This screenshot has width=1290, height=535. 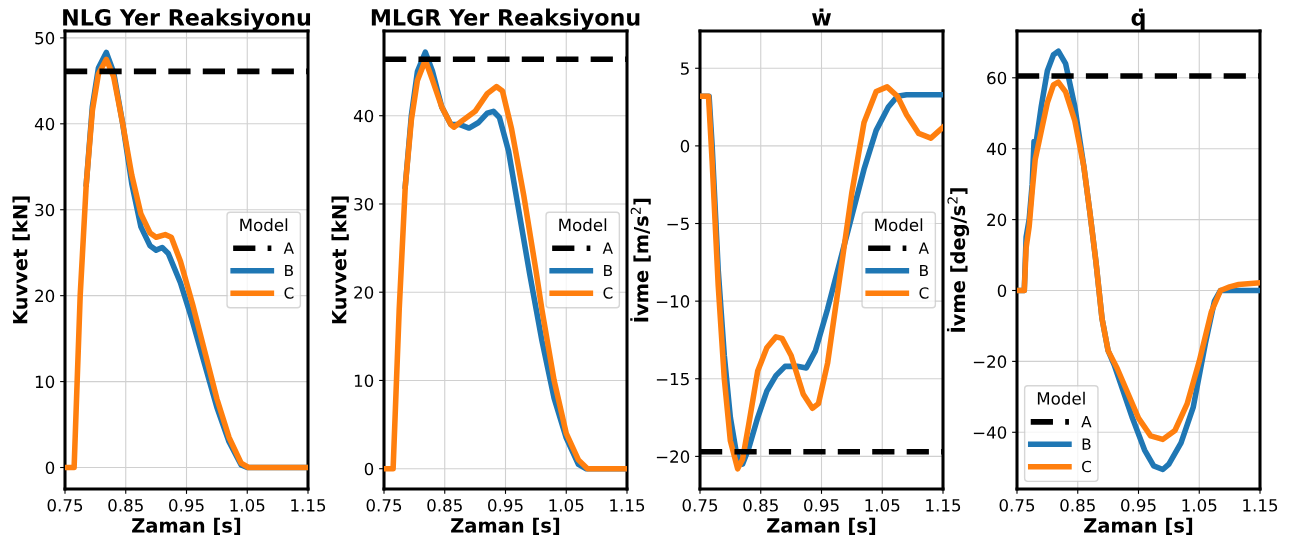 I want to click on chart-title: MLGR Yer Reaksiyonu, so click(x=505, y=19).